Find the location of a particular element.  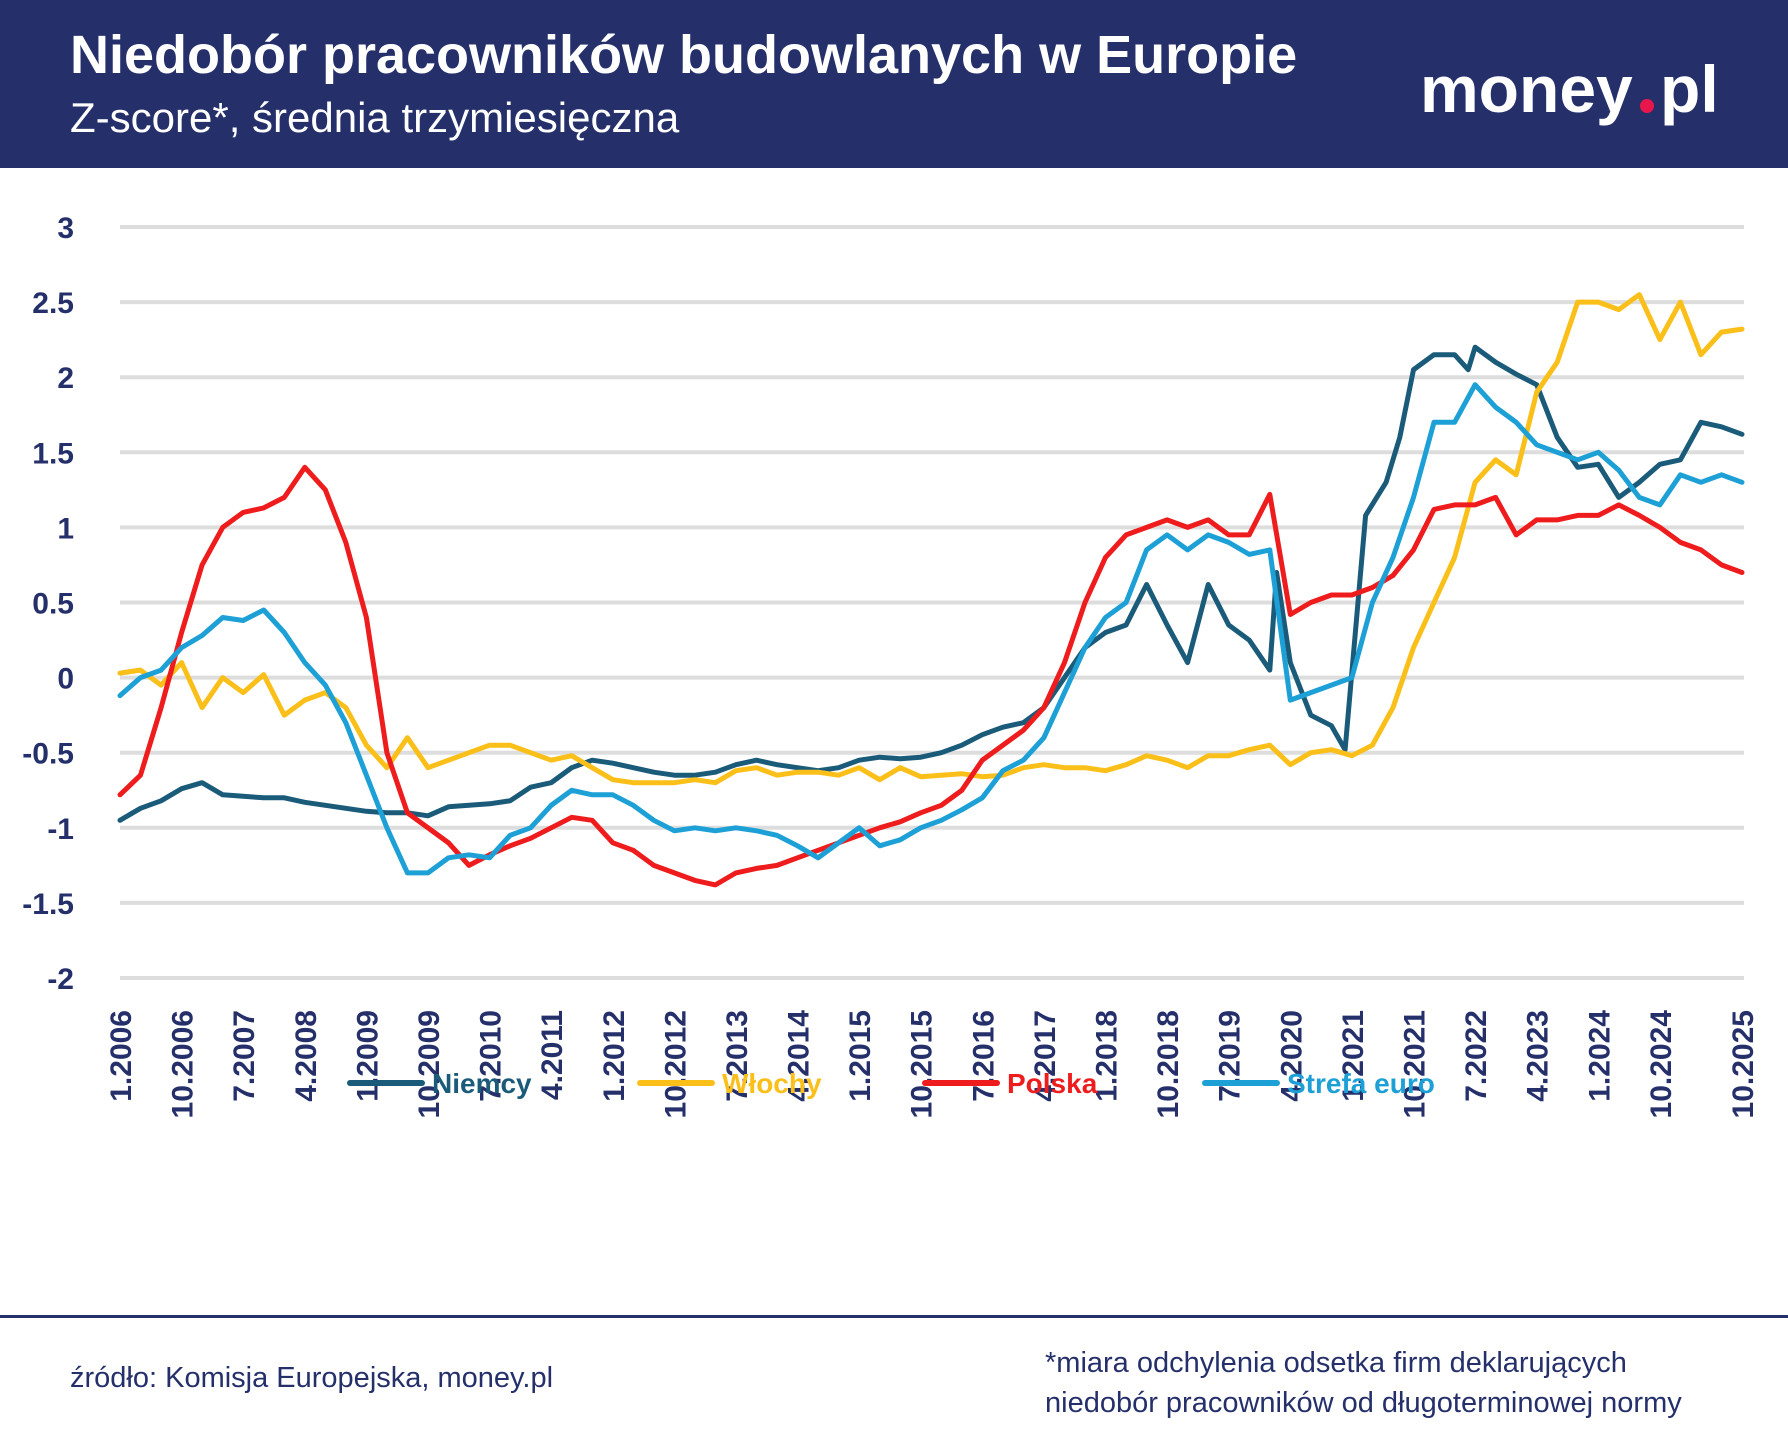

x-tick-label: 7.2022 is located at coordinates (1476, 1056).